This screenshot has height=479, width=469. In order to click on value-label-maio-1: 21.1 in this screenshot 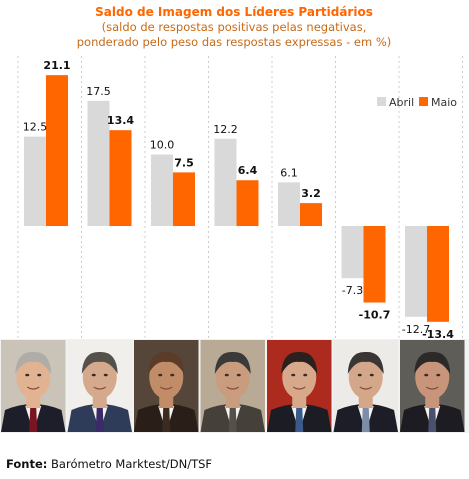, I will do `click(56, 65)`.